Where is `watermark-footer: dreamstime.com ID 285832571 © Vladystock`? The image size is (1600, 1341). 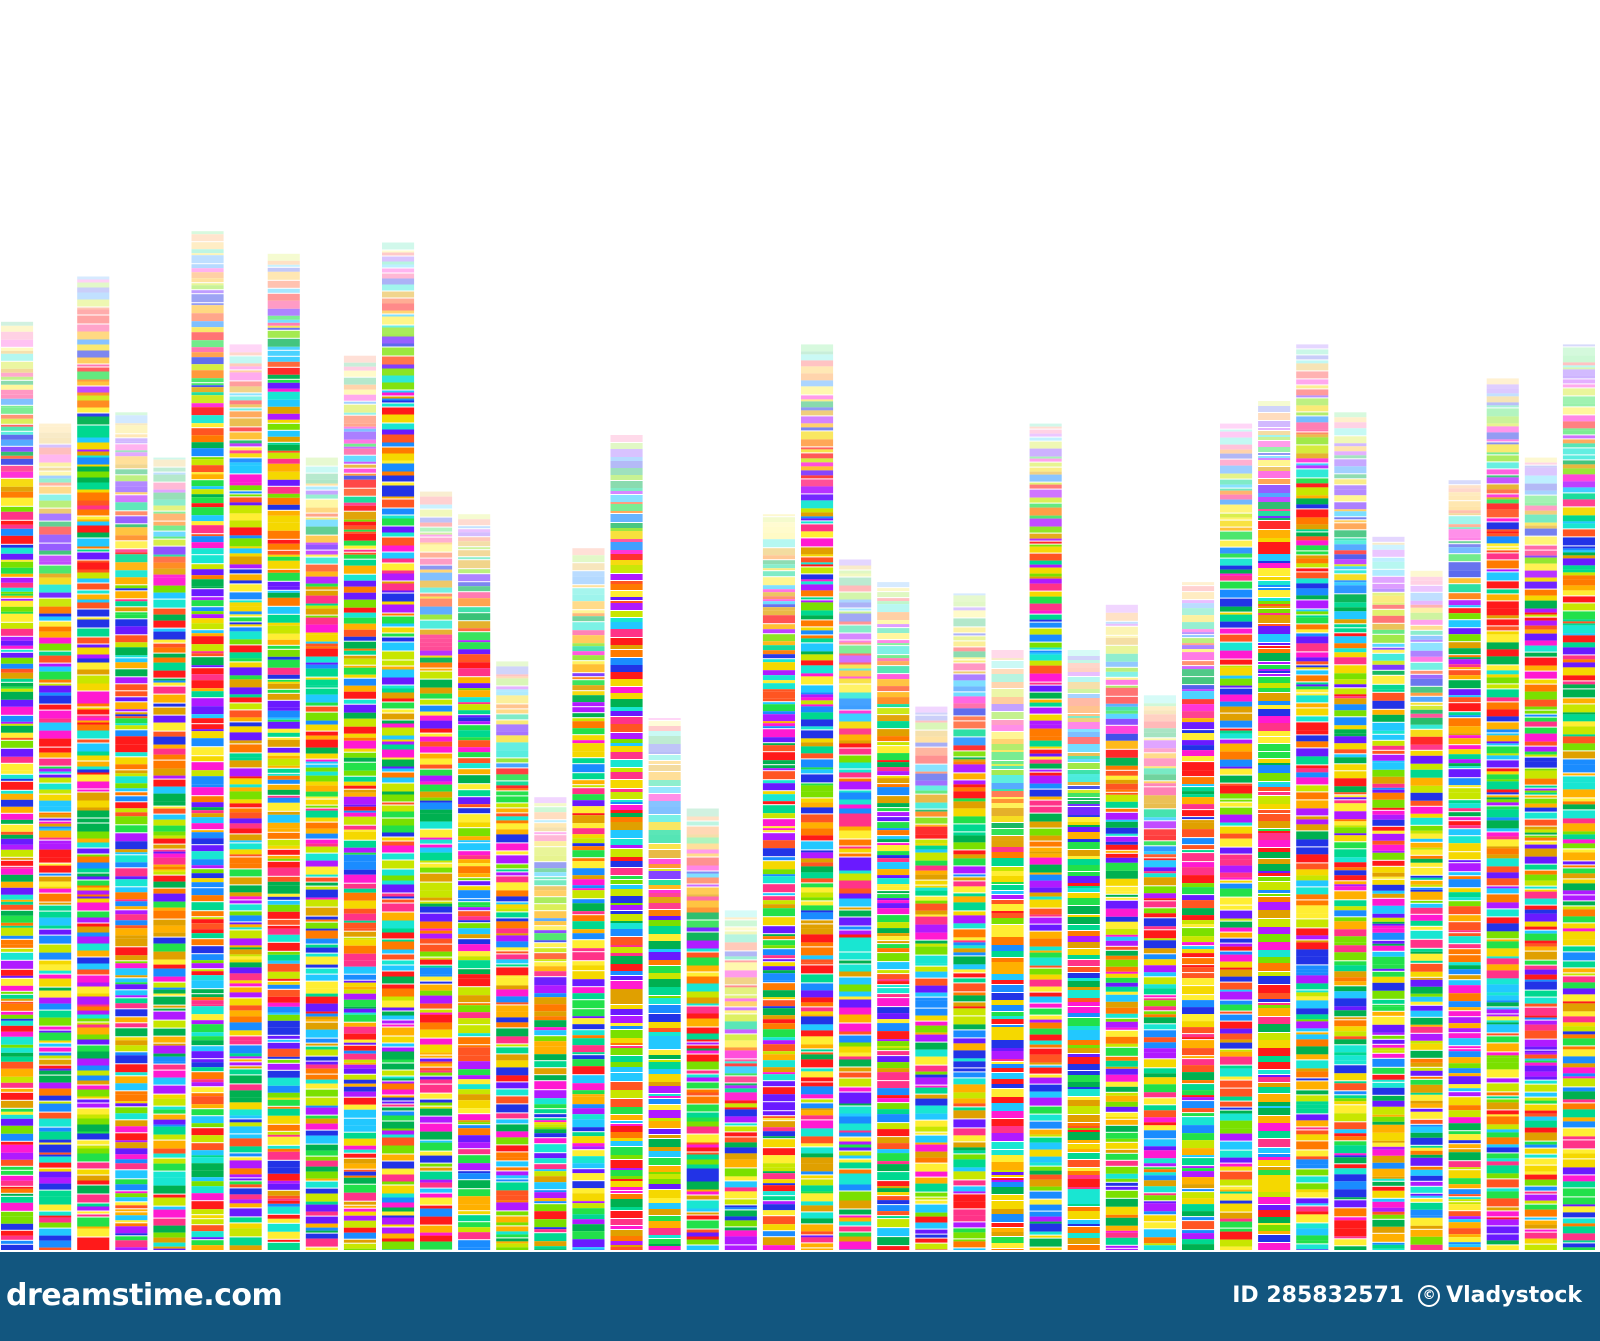
watermark-footer: dreamstime.com ID 285832571 © Vladystock is located at coordinates (800, 1296).